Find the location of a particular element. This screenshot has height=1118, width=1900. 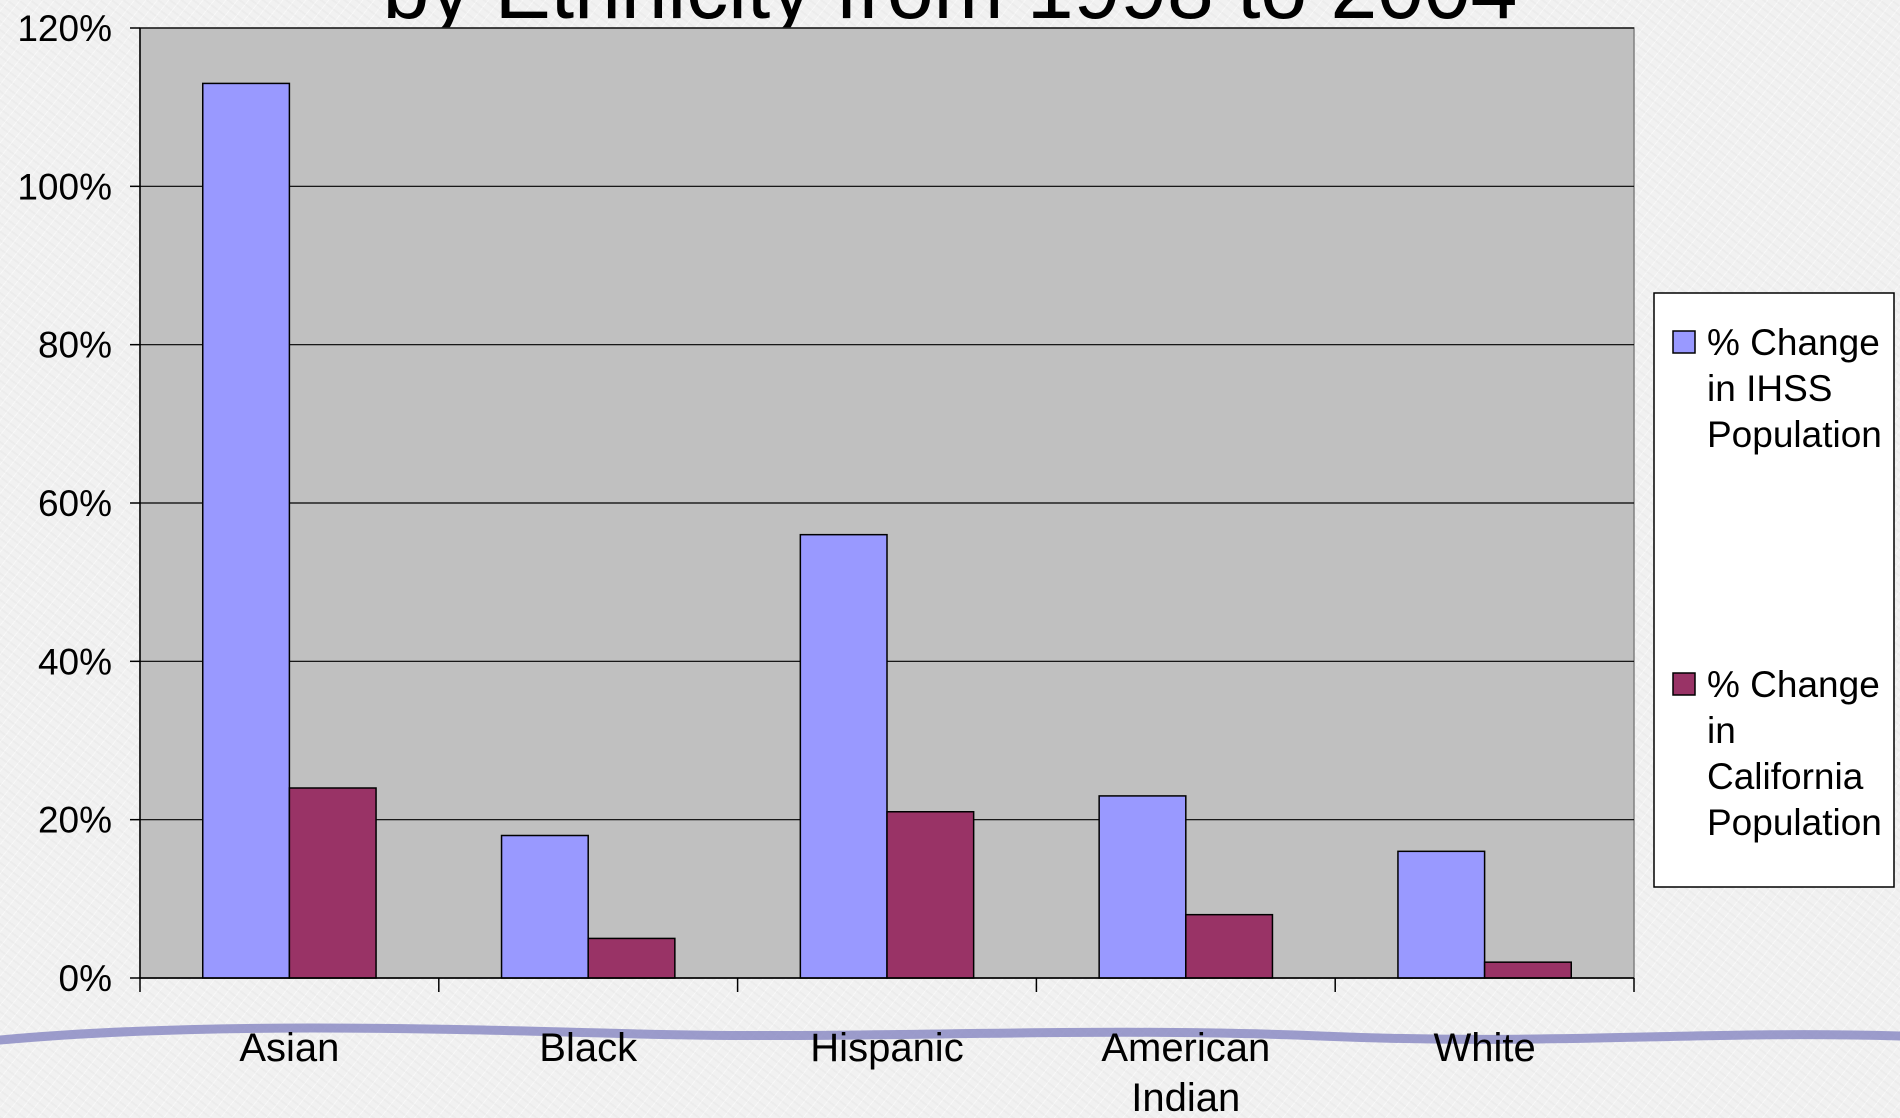

decorative-swoosh is located at coordinates (950, 1034).